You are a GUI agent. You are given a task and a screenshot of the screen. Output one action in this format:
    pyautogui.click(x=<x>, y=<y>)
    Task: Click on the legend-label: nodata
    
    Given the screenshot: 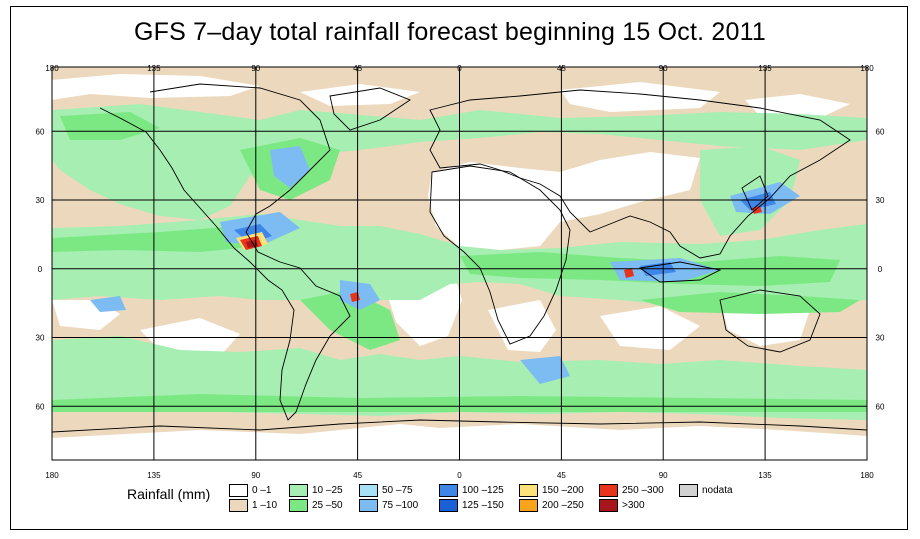 What is the action you would take?
    pyautogui.click(x=717, y=490)
    